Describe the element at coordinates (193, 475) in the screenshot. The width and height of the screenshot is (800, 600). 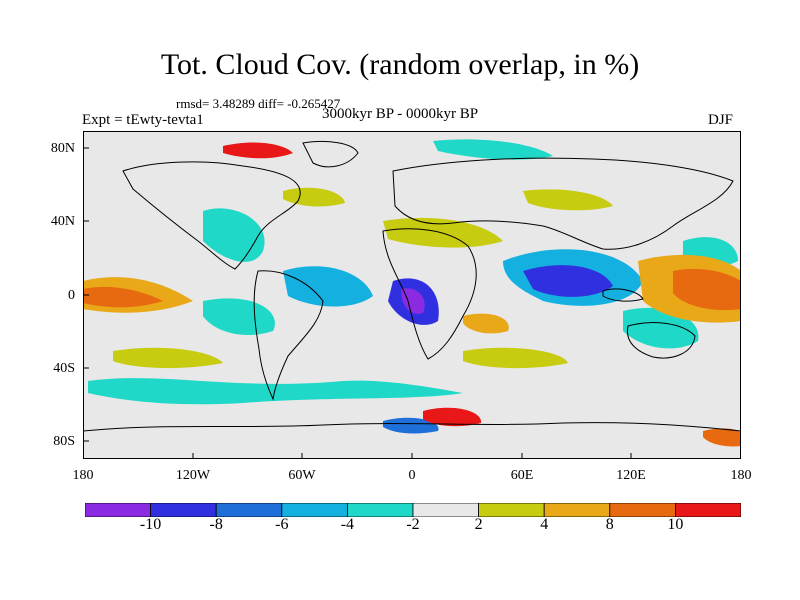
I see `x-tick-120w: 120W` at that location.